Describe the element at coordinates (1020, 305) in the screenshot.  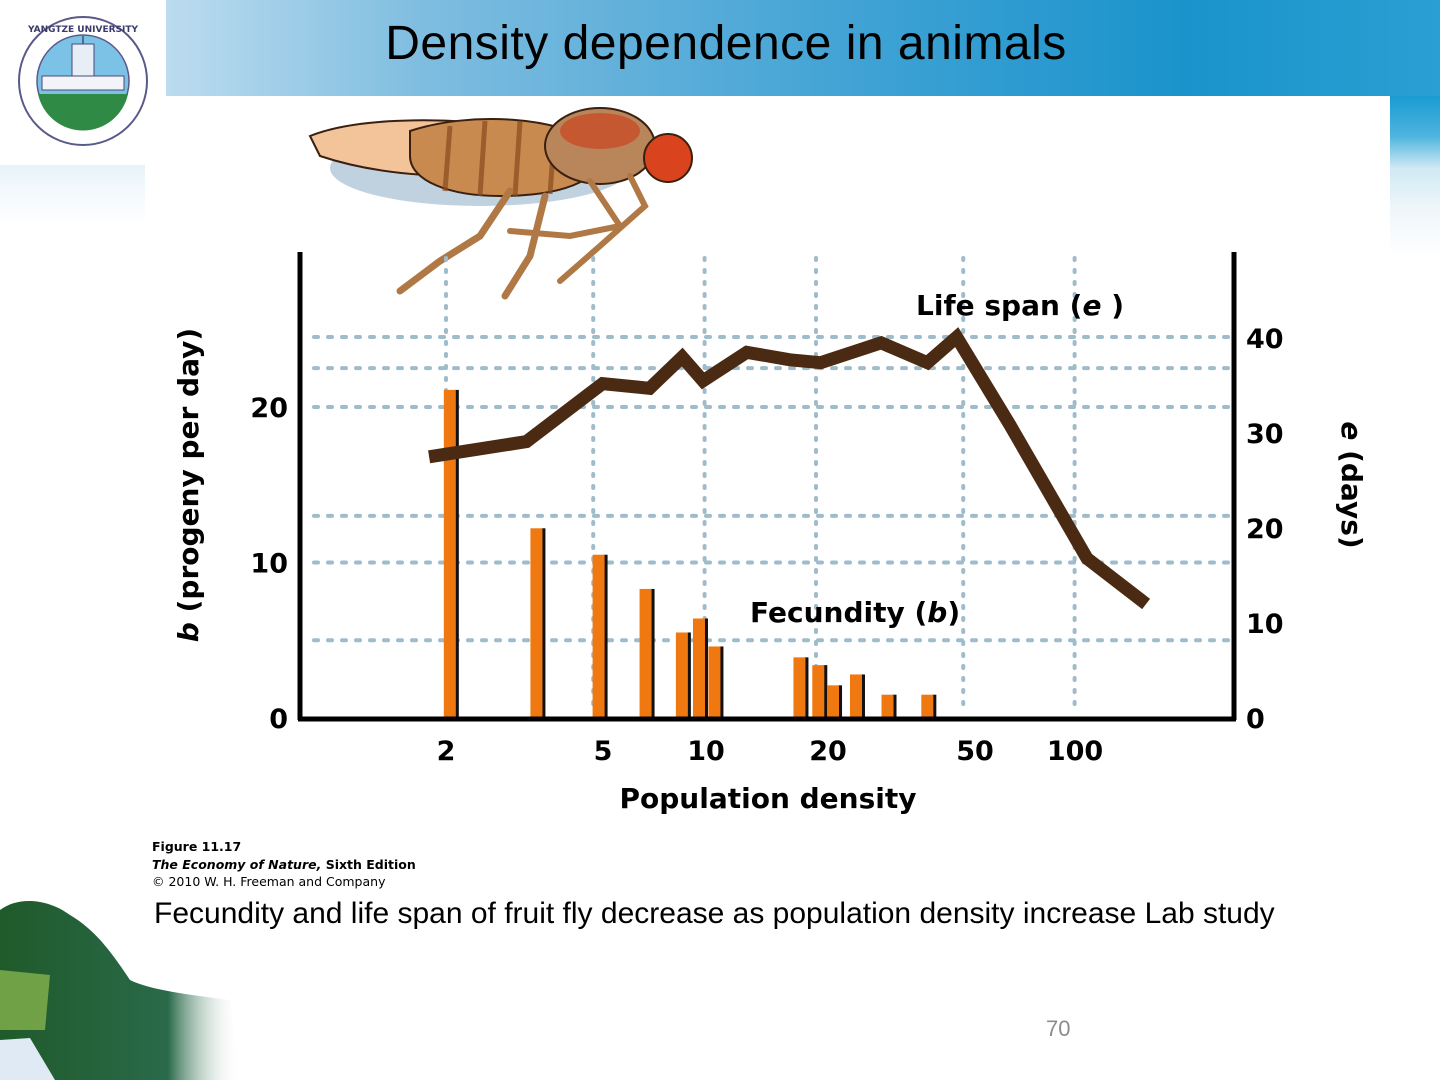
I see `lifespan-label: Life span (e )` at that location.